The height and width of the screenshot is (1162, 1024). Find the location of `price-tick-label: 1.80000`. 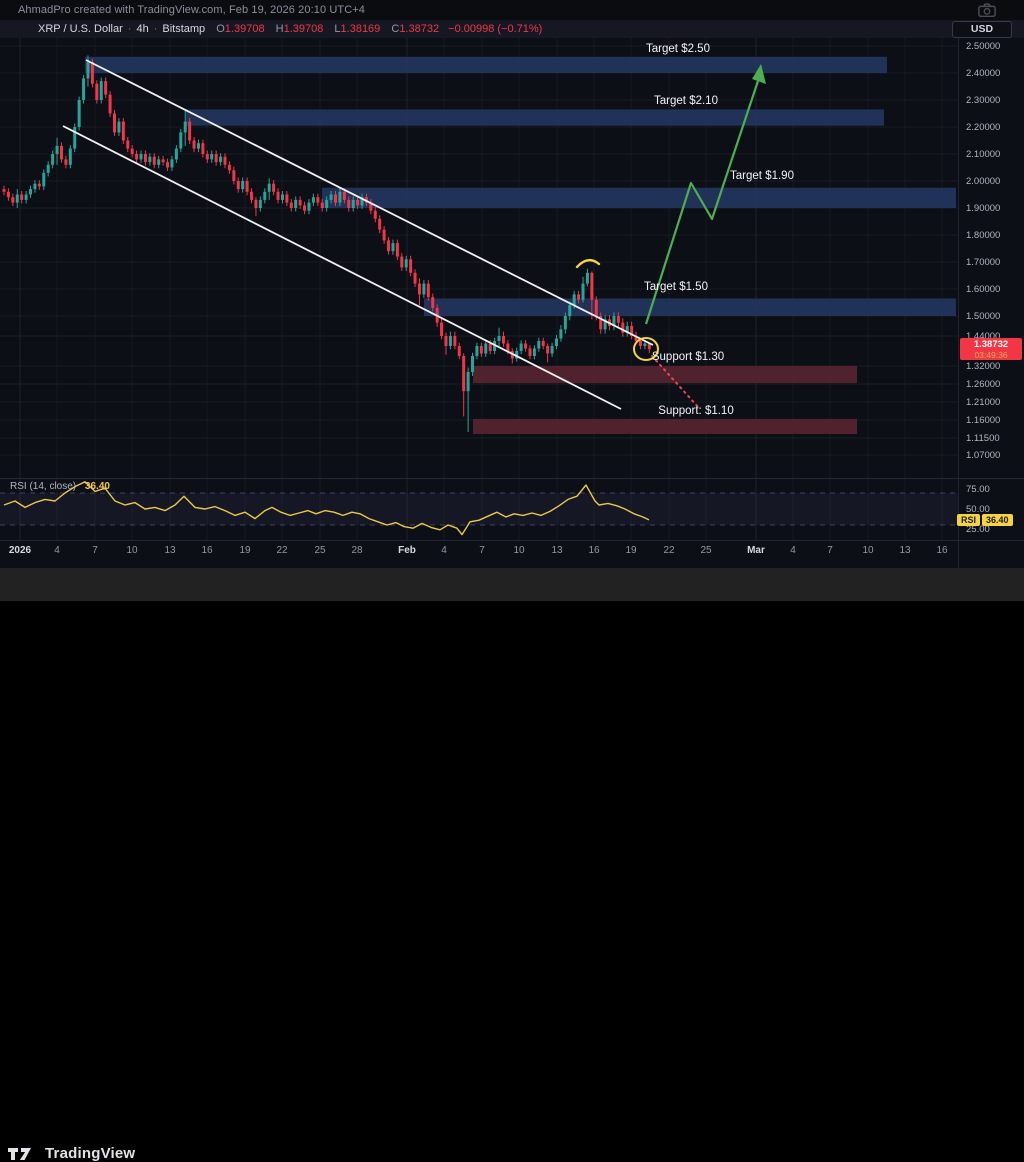

price-tick-label: 1.80000 is located at coordinates (983, 235).